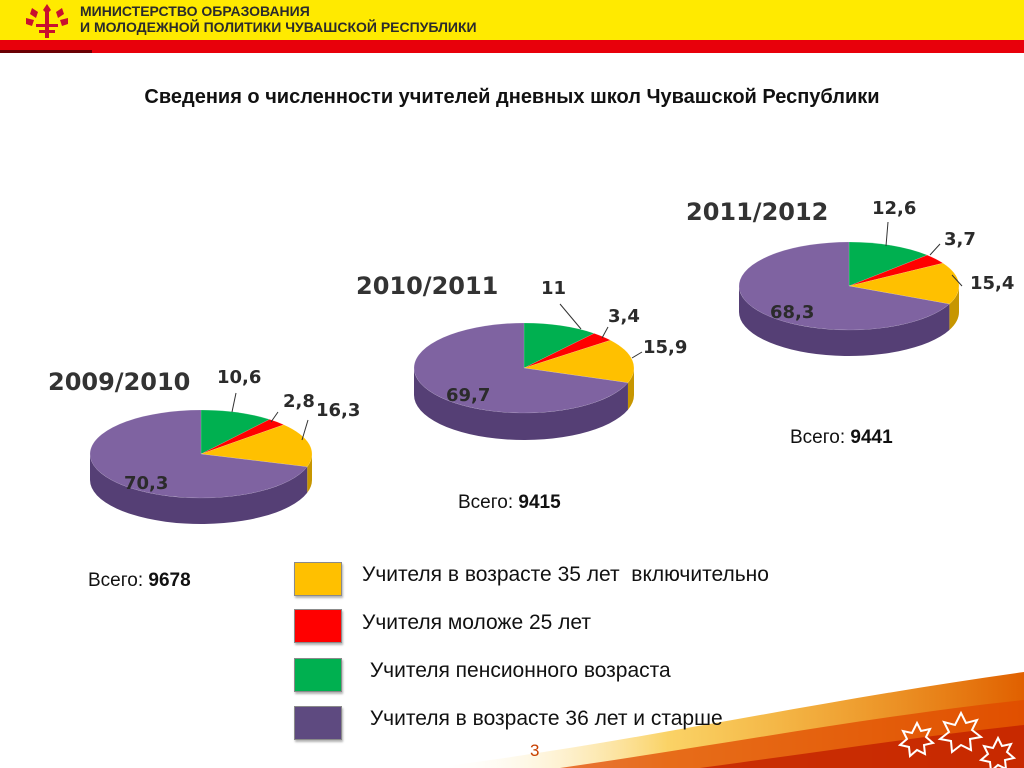 This screenshot has width=1024, height=768. I want to click on total-2010: Всего: 9415, so click(509, 503).